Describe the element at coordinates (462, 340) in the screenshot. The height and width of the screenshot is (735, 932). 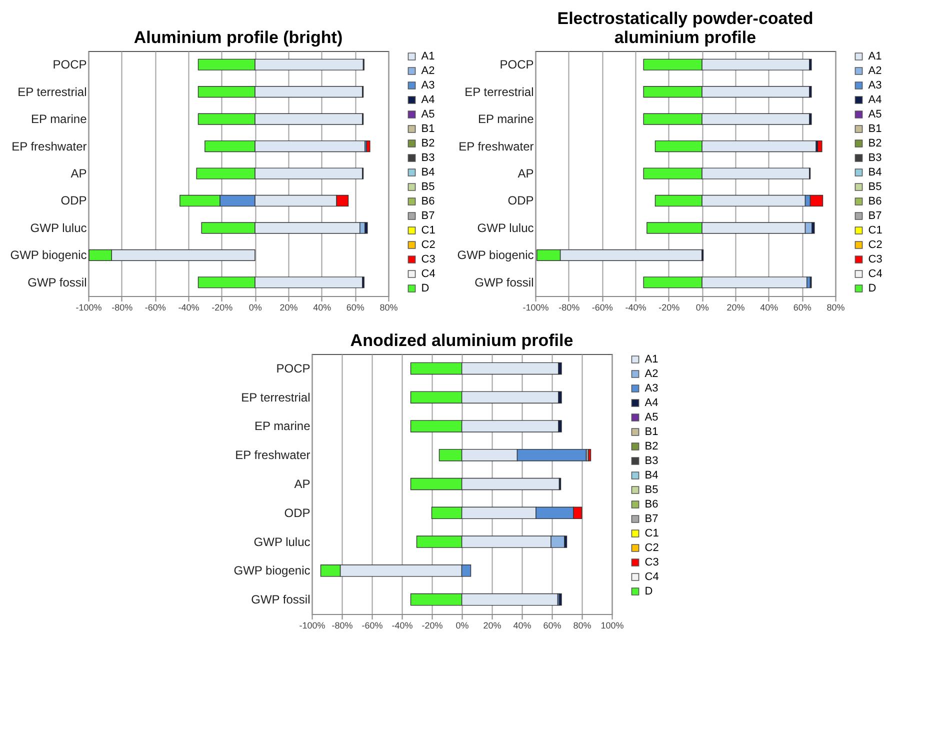
I see `chart-title: Anodized aluminium profile` at that location.